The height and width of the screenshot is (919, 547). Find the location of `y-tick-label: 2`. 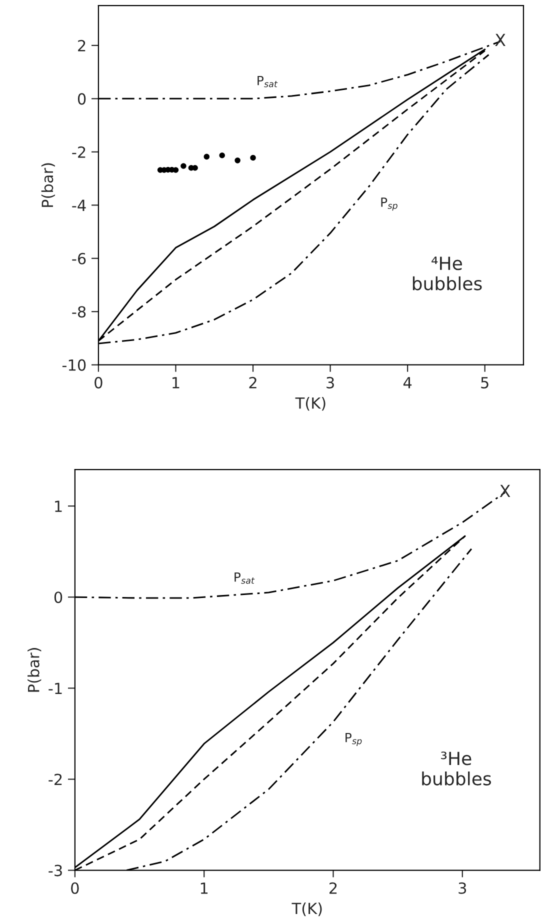

y-tick-label: 2 is located at coordinates (82, 46).